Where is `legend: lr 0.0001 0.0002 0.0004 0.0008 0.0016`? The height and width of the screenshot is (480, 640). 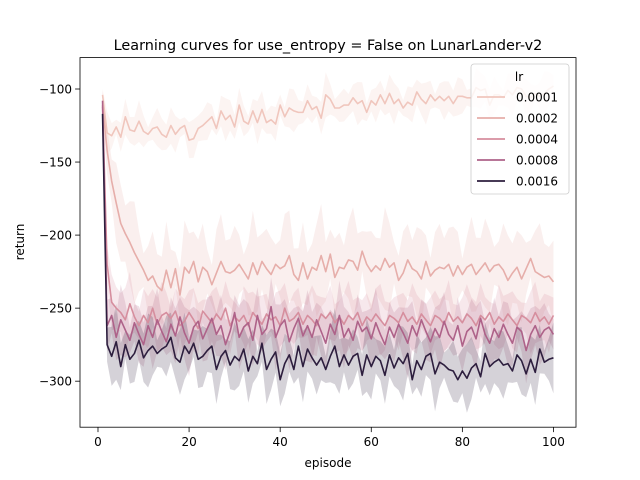 legend: lr 0.0001 0.0002 0.0004 0.0008 0.0016 is located at coordinates (520, 129).